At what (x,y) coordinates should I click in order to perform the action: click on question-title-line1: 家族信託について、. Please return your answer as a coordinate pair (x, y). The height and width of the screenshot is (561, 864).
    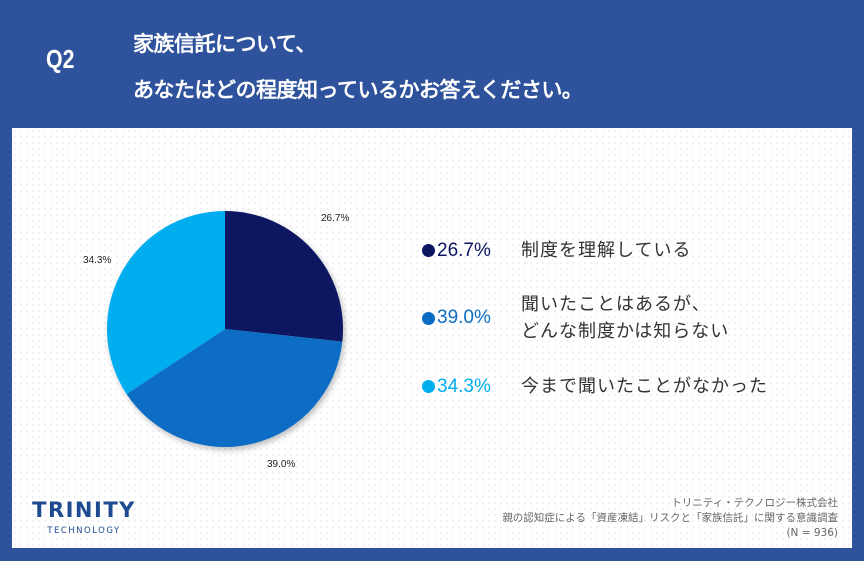
    Looking at the image, I should click on (224, 44).